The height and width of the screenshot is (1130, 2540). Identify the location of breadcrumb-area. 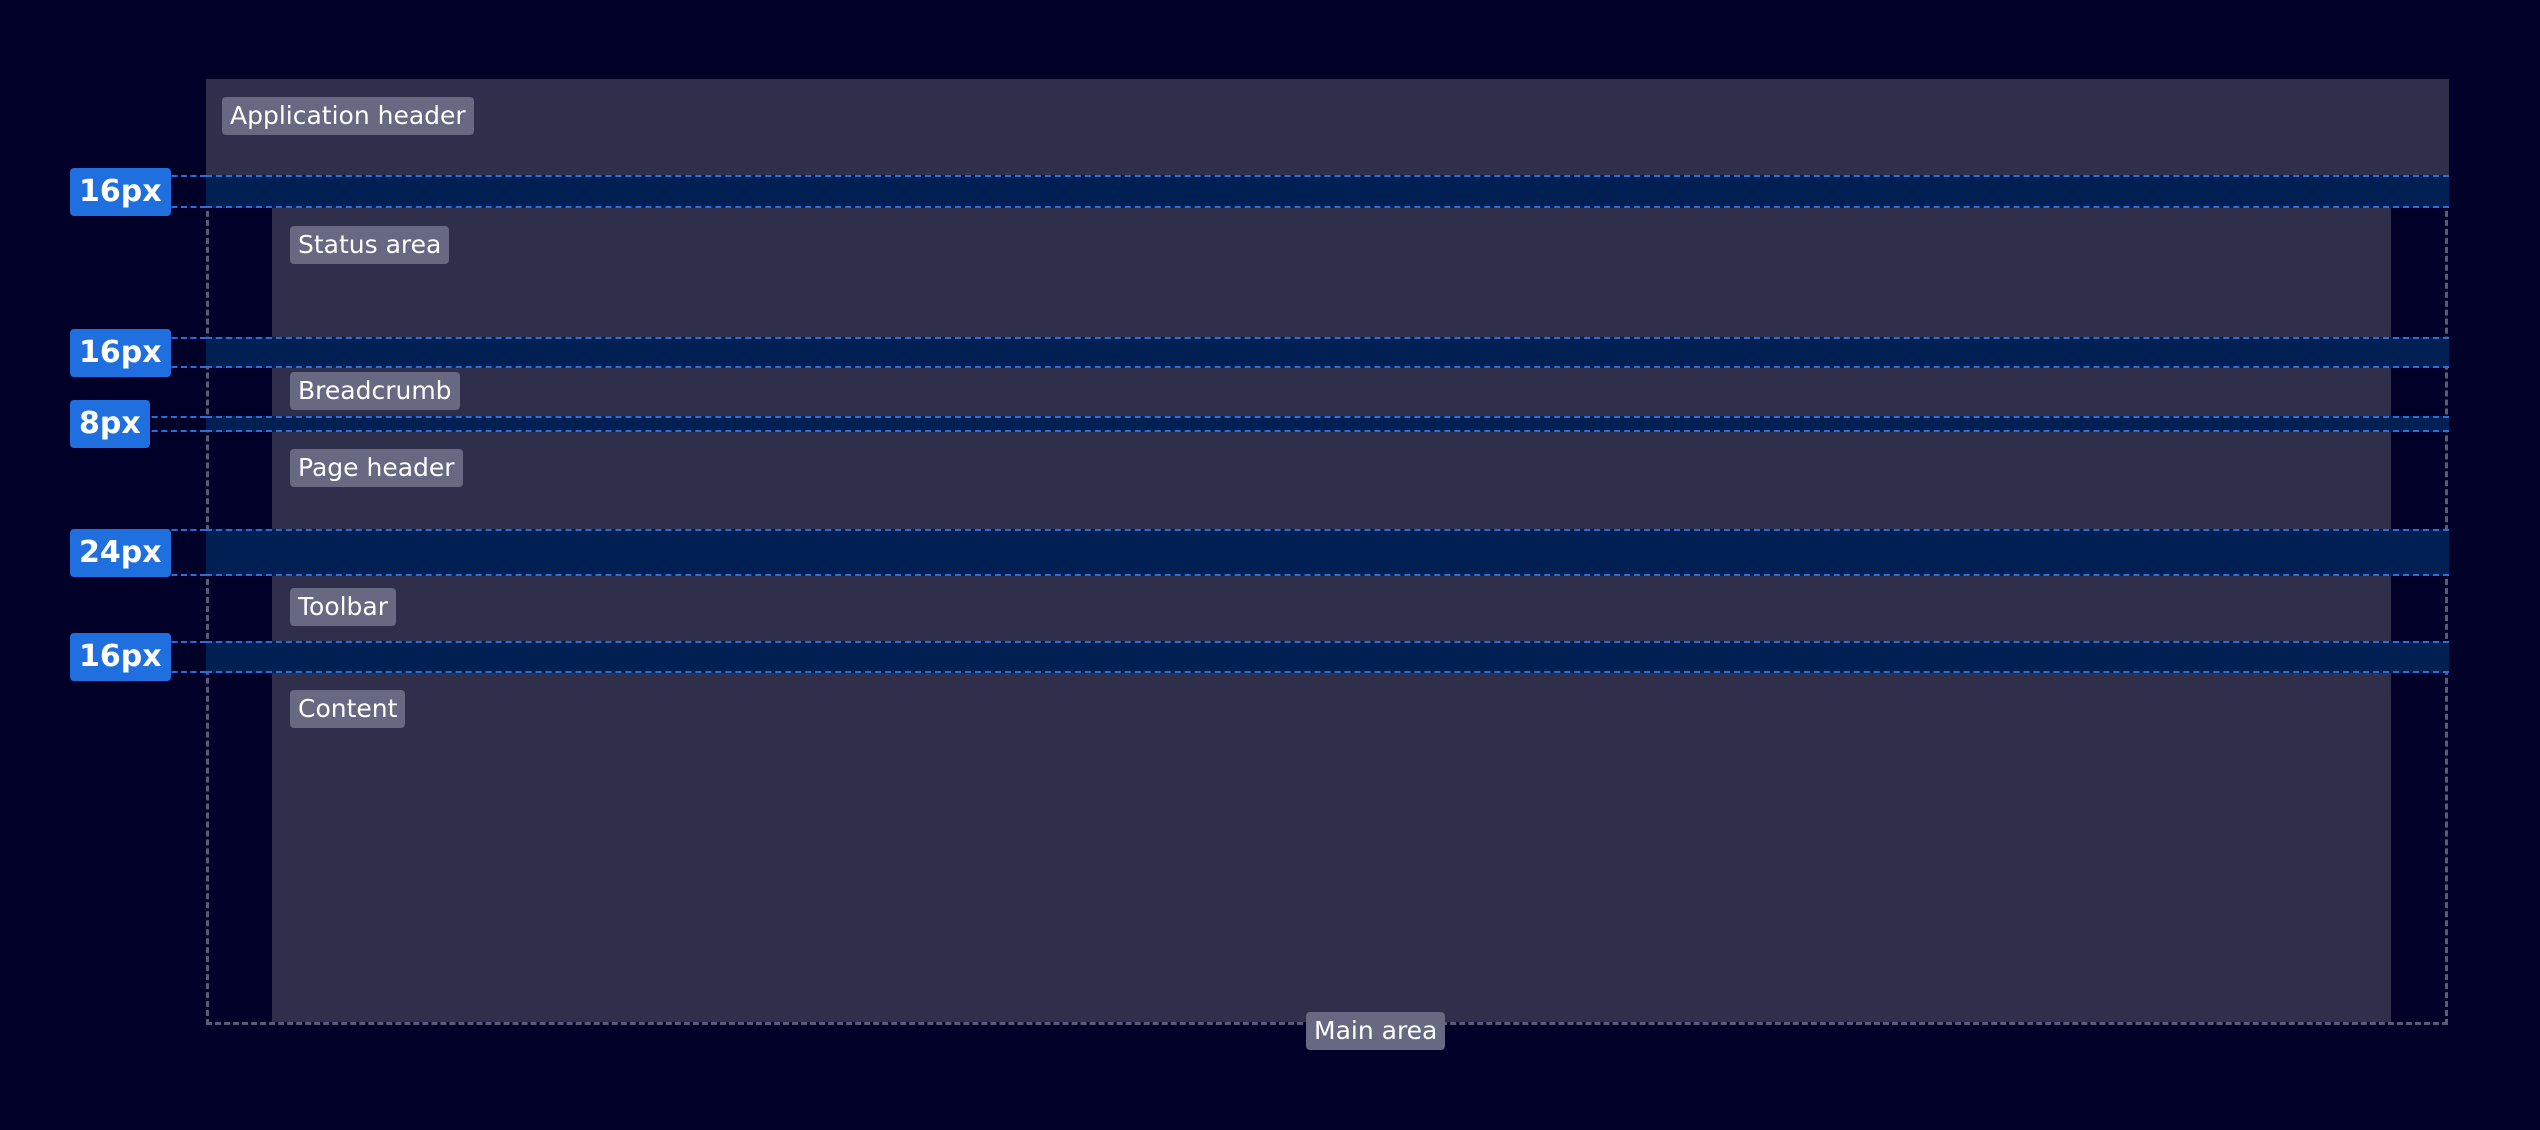
(1331, 392).